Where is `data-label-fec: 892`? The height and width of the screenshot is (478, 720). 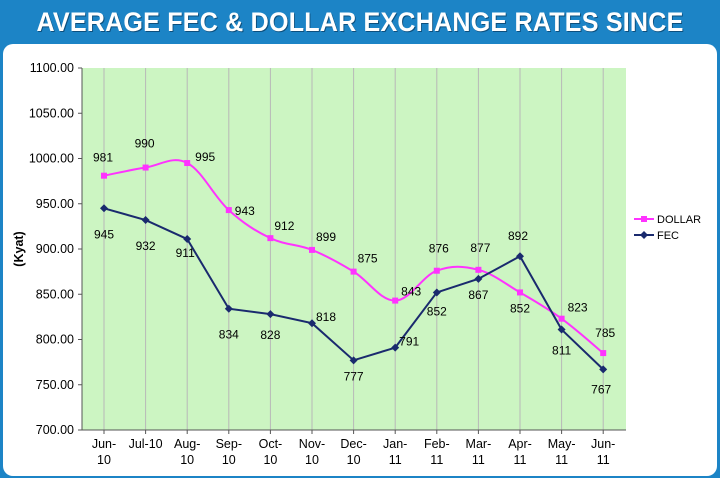
data-label-fec: 892 is located at coordinates (518, 236).